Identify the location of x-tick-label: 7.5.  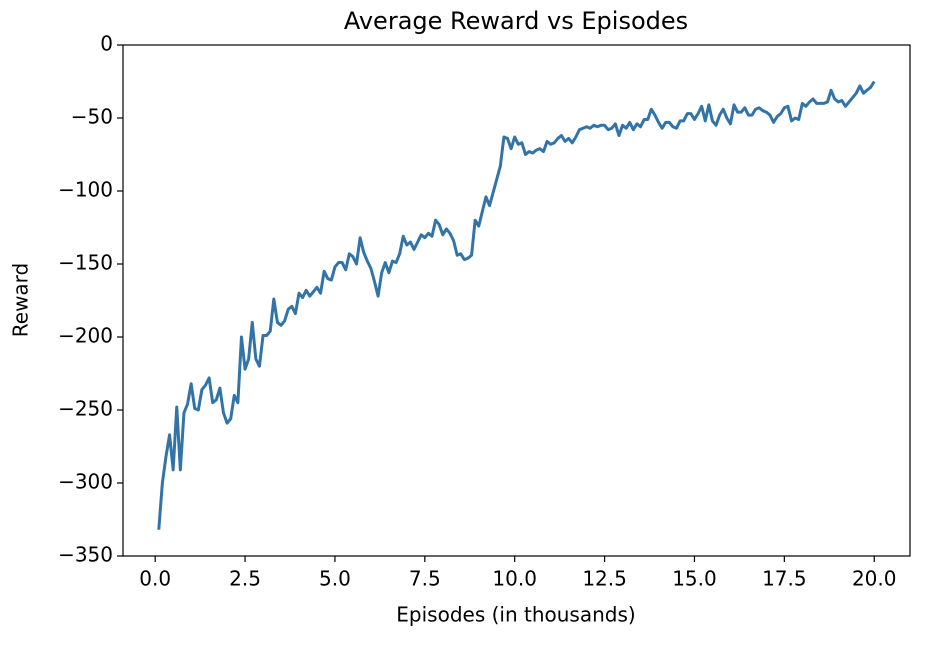
(425, 579).